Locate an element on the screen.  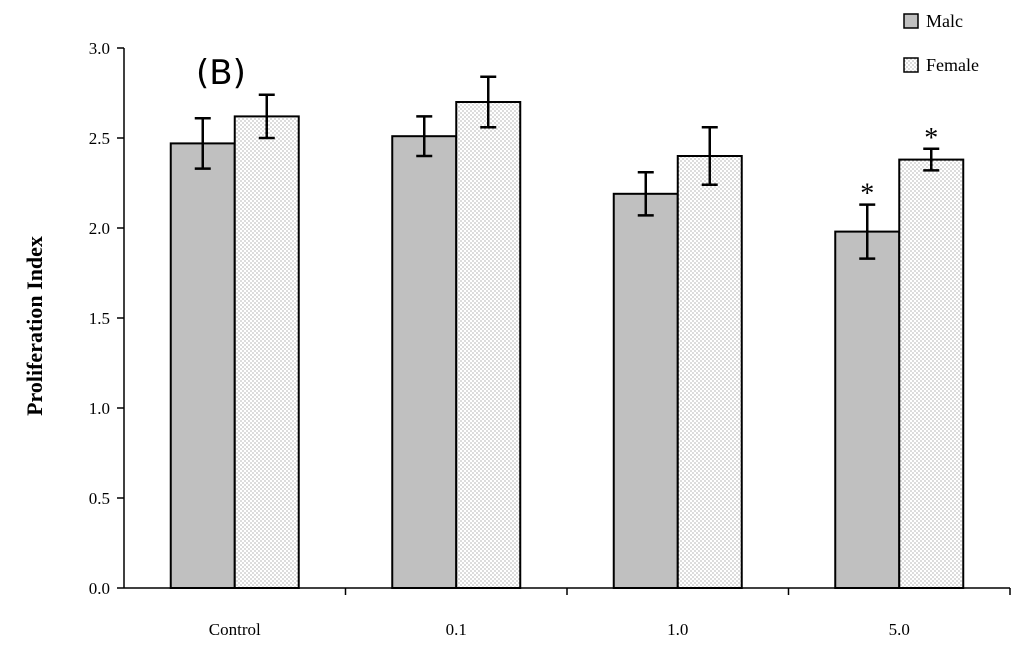
x-tick-label: 5.0 is located at coordinates (899, 629).